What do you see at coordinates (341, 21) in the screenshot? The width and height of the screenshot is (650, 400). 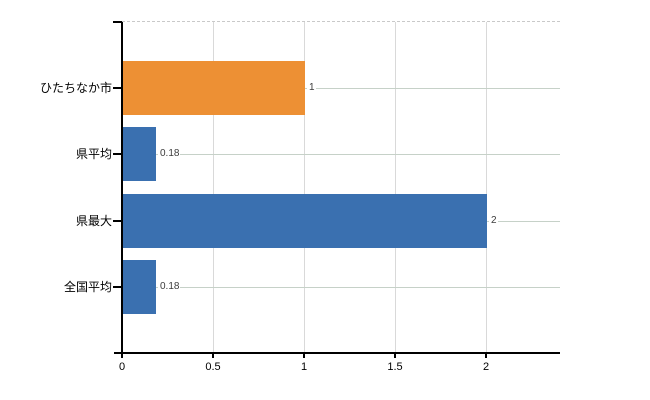 I see `plot-top-border` at bounding box center [341, 21].